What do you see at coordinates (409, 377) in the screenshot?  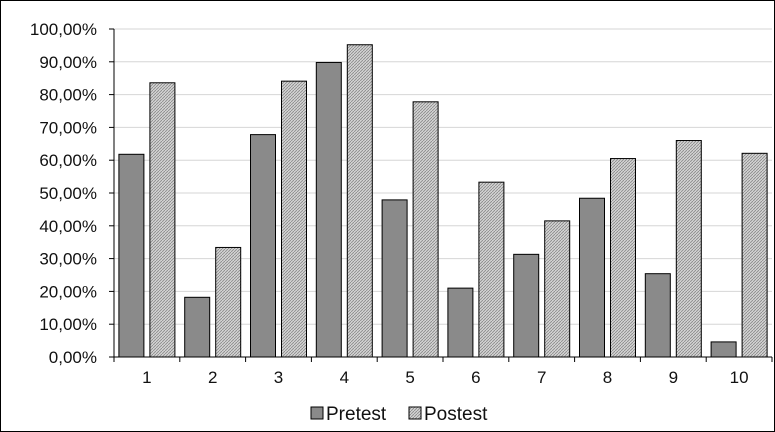 I see `x-tick-label: 5` at bounding box center [409, 377].